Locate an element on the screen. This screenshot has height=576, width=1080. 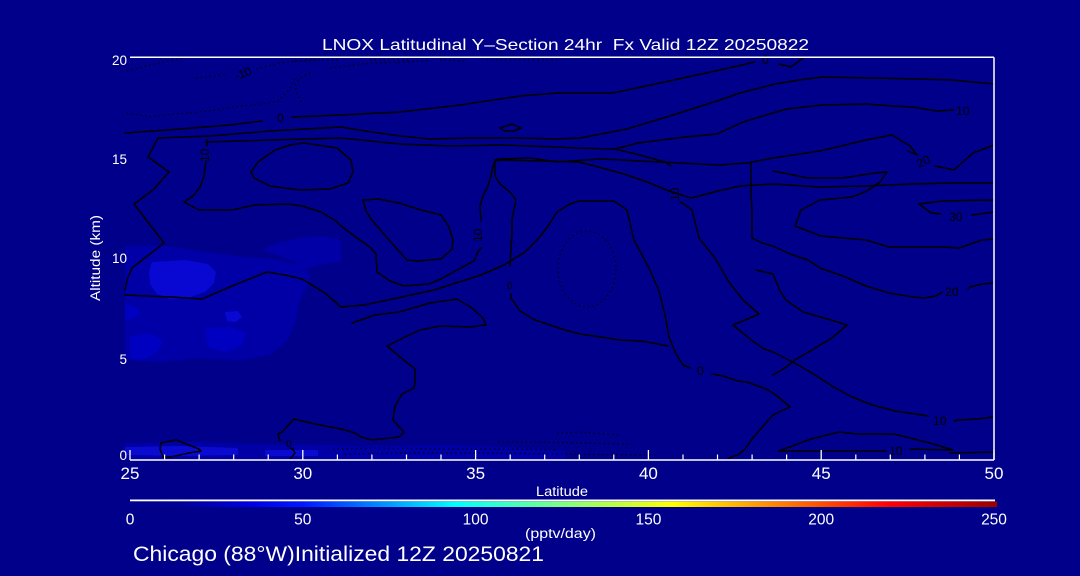
svg-text: 15 is located at coordinates (119, 159).